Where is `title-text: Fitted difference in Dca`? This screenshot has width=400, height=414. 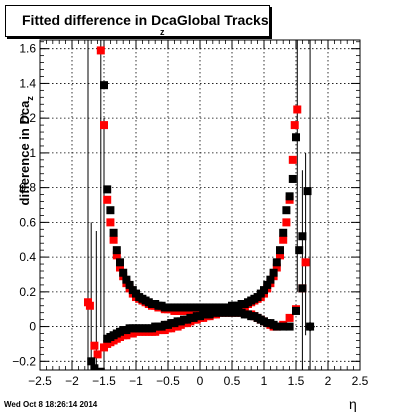
title-text: Fitted difference in Dca is located at coordinates (99, 20).